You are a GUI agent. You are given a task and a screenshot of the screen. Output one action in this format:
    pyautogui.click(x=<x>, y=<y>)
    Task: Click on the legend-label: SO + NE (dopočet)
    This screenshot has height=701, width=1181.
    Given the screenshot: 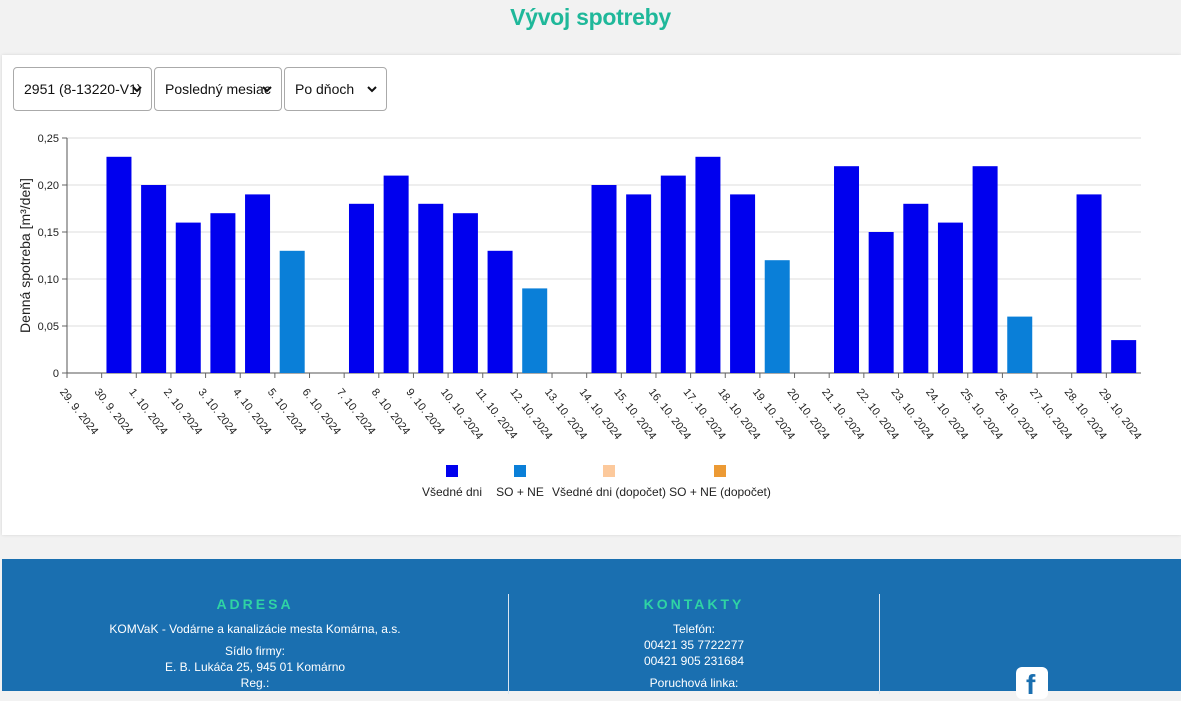 What is the action you would take?
    pyautogui.click(x=720, y=492)
    